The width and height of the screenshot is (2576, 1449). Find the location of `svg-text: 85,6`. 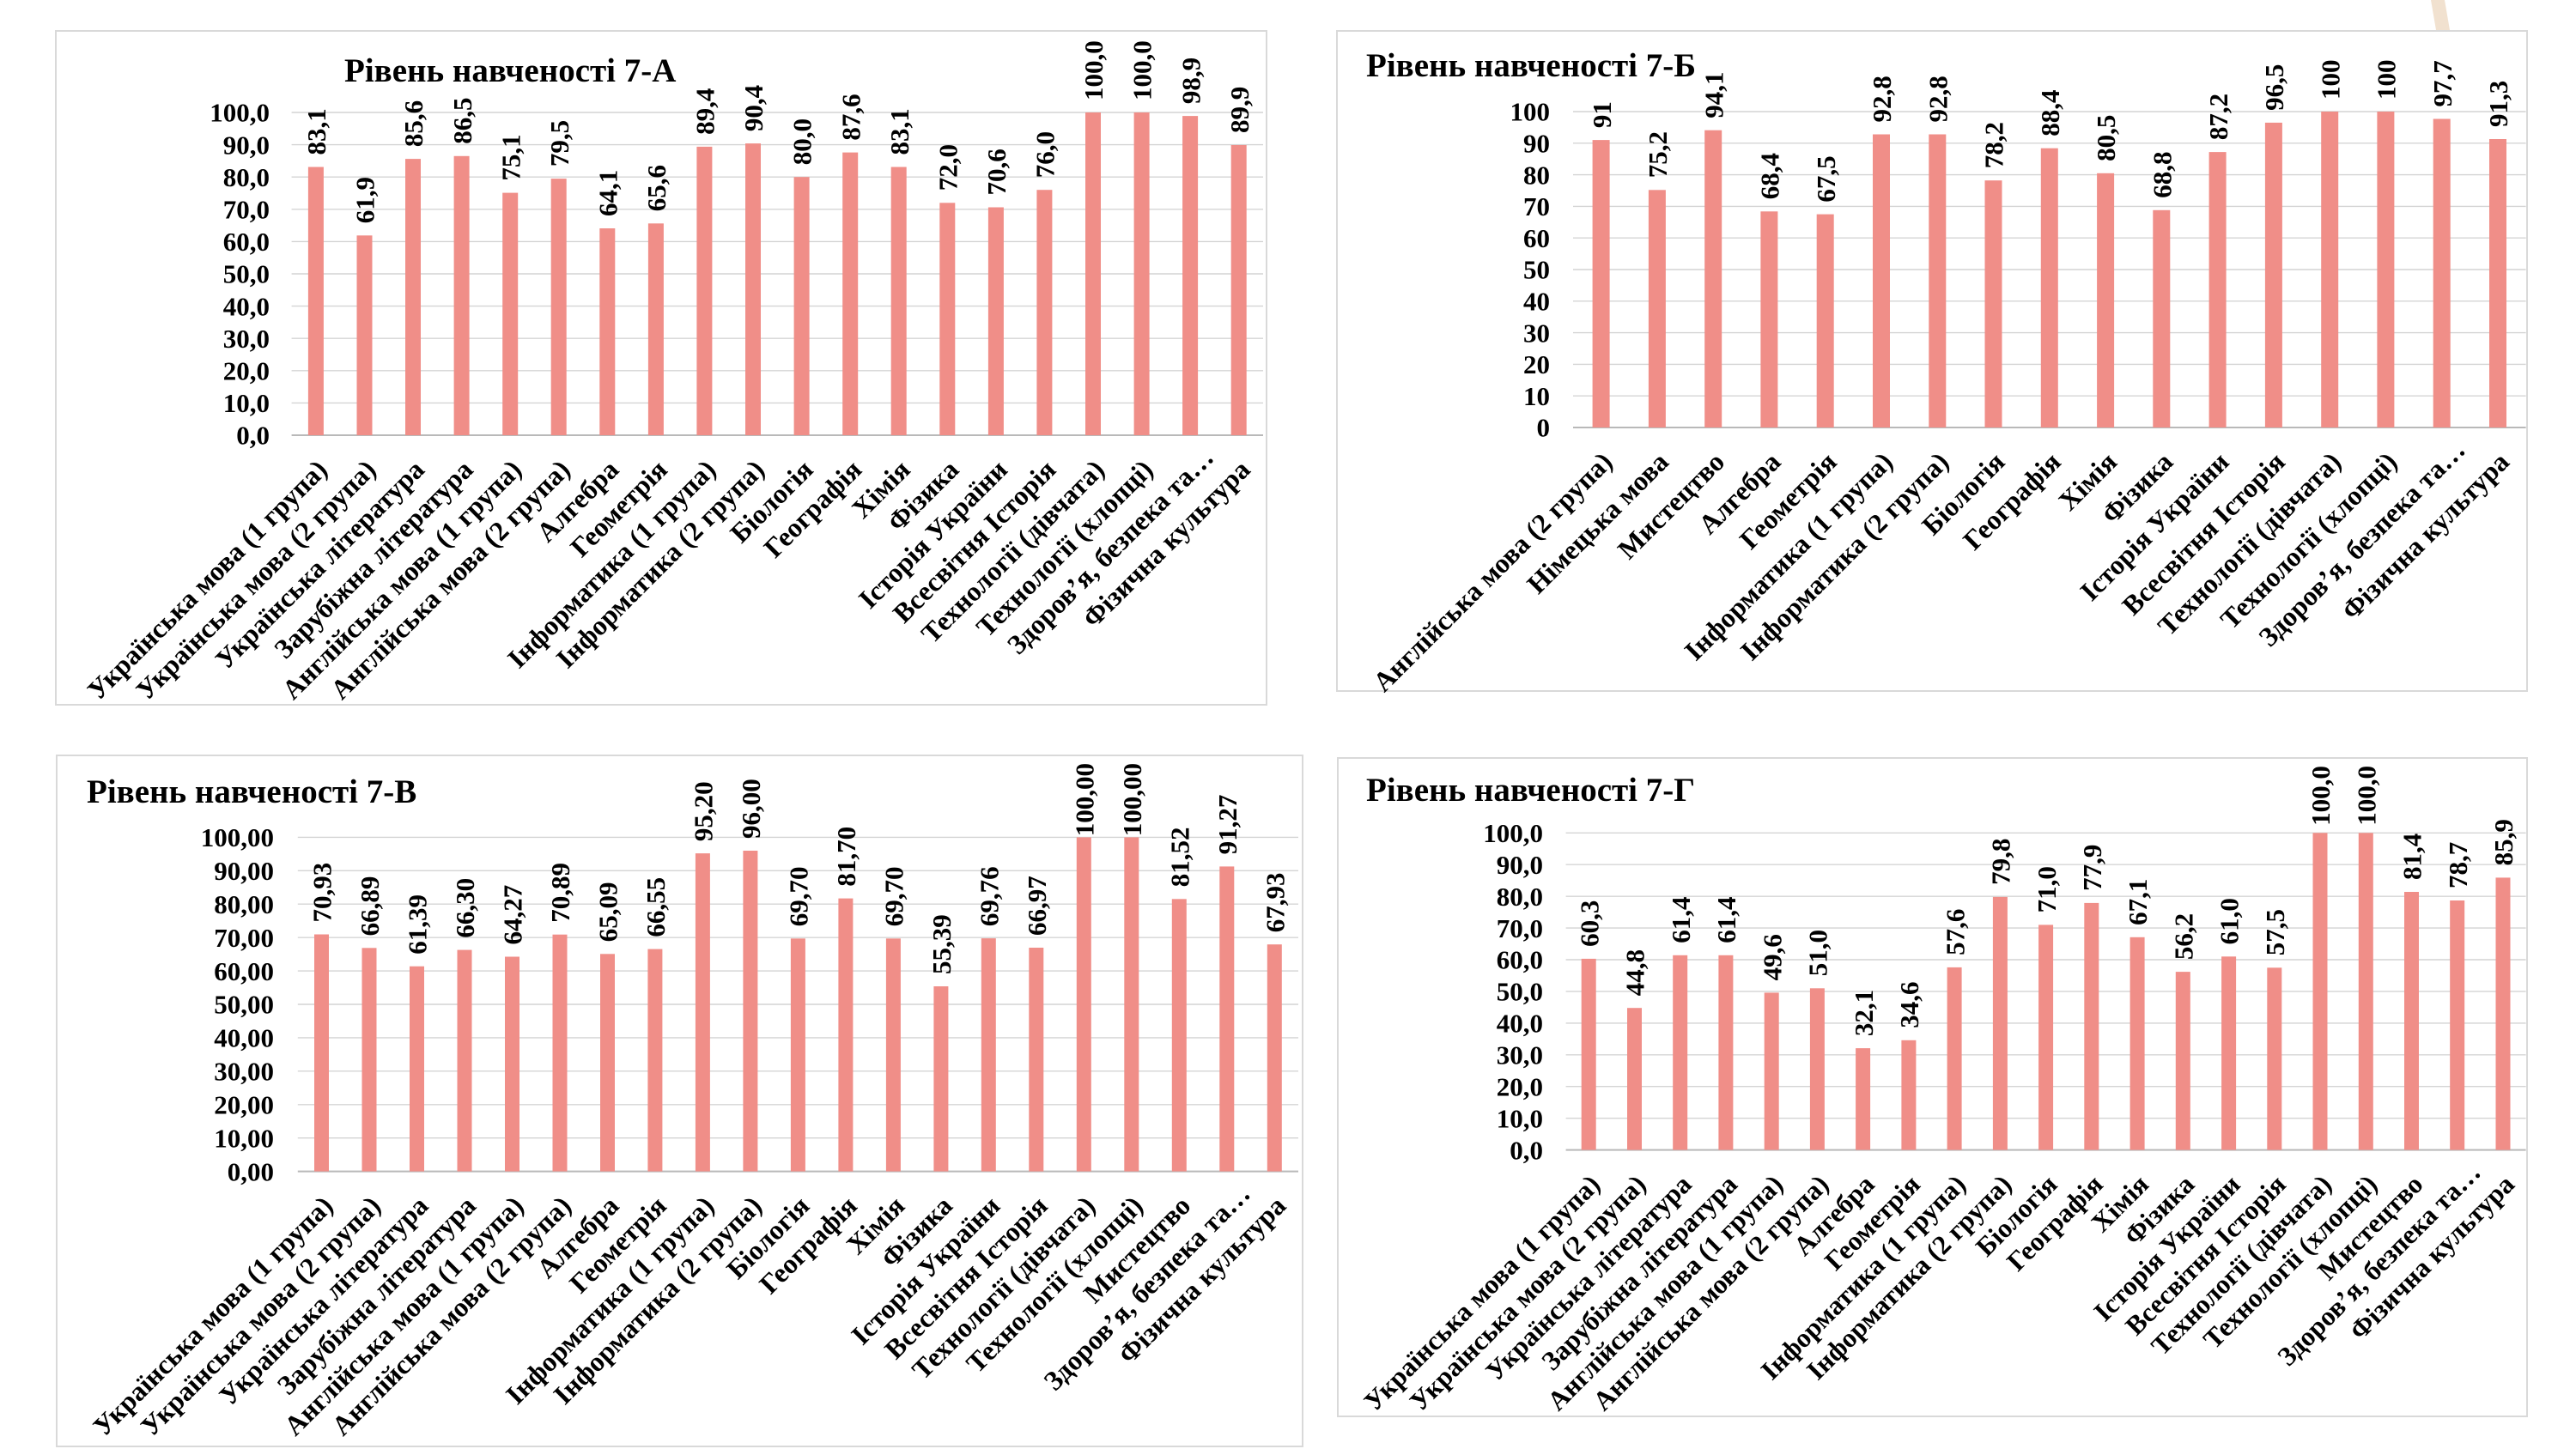

svg-text: 85,6 is located at coordinates (413, 123).